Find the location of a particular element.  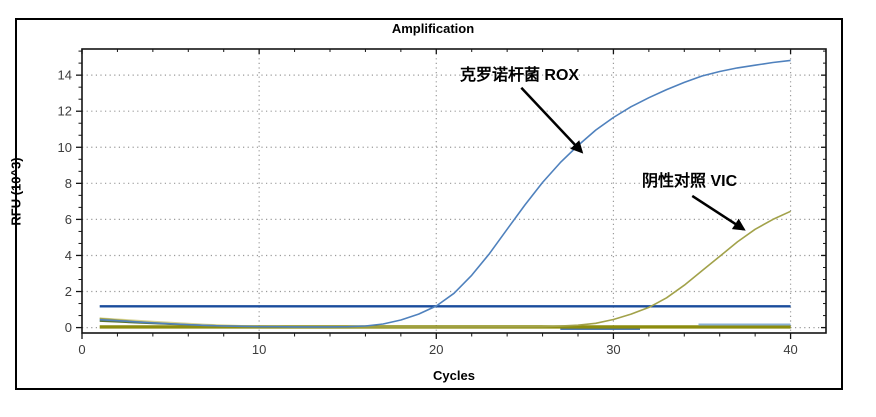

y-tick-label: 6 is located at coordinates (68, 219).